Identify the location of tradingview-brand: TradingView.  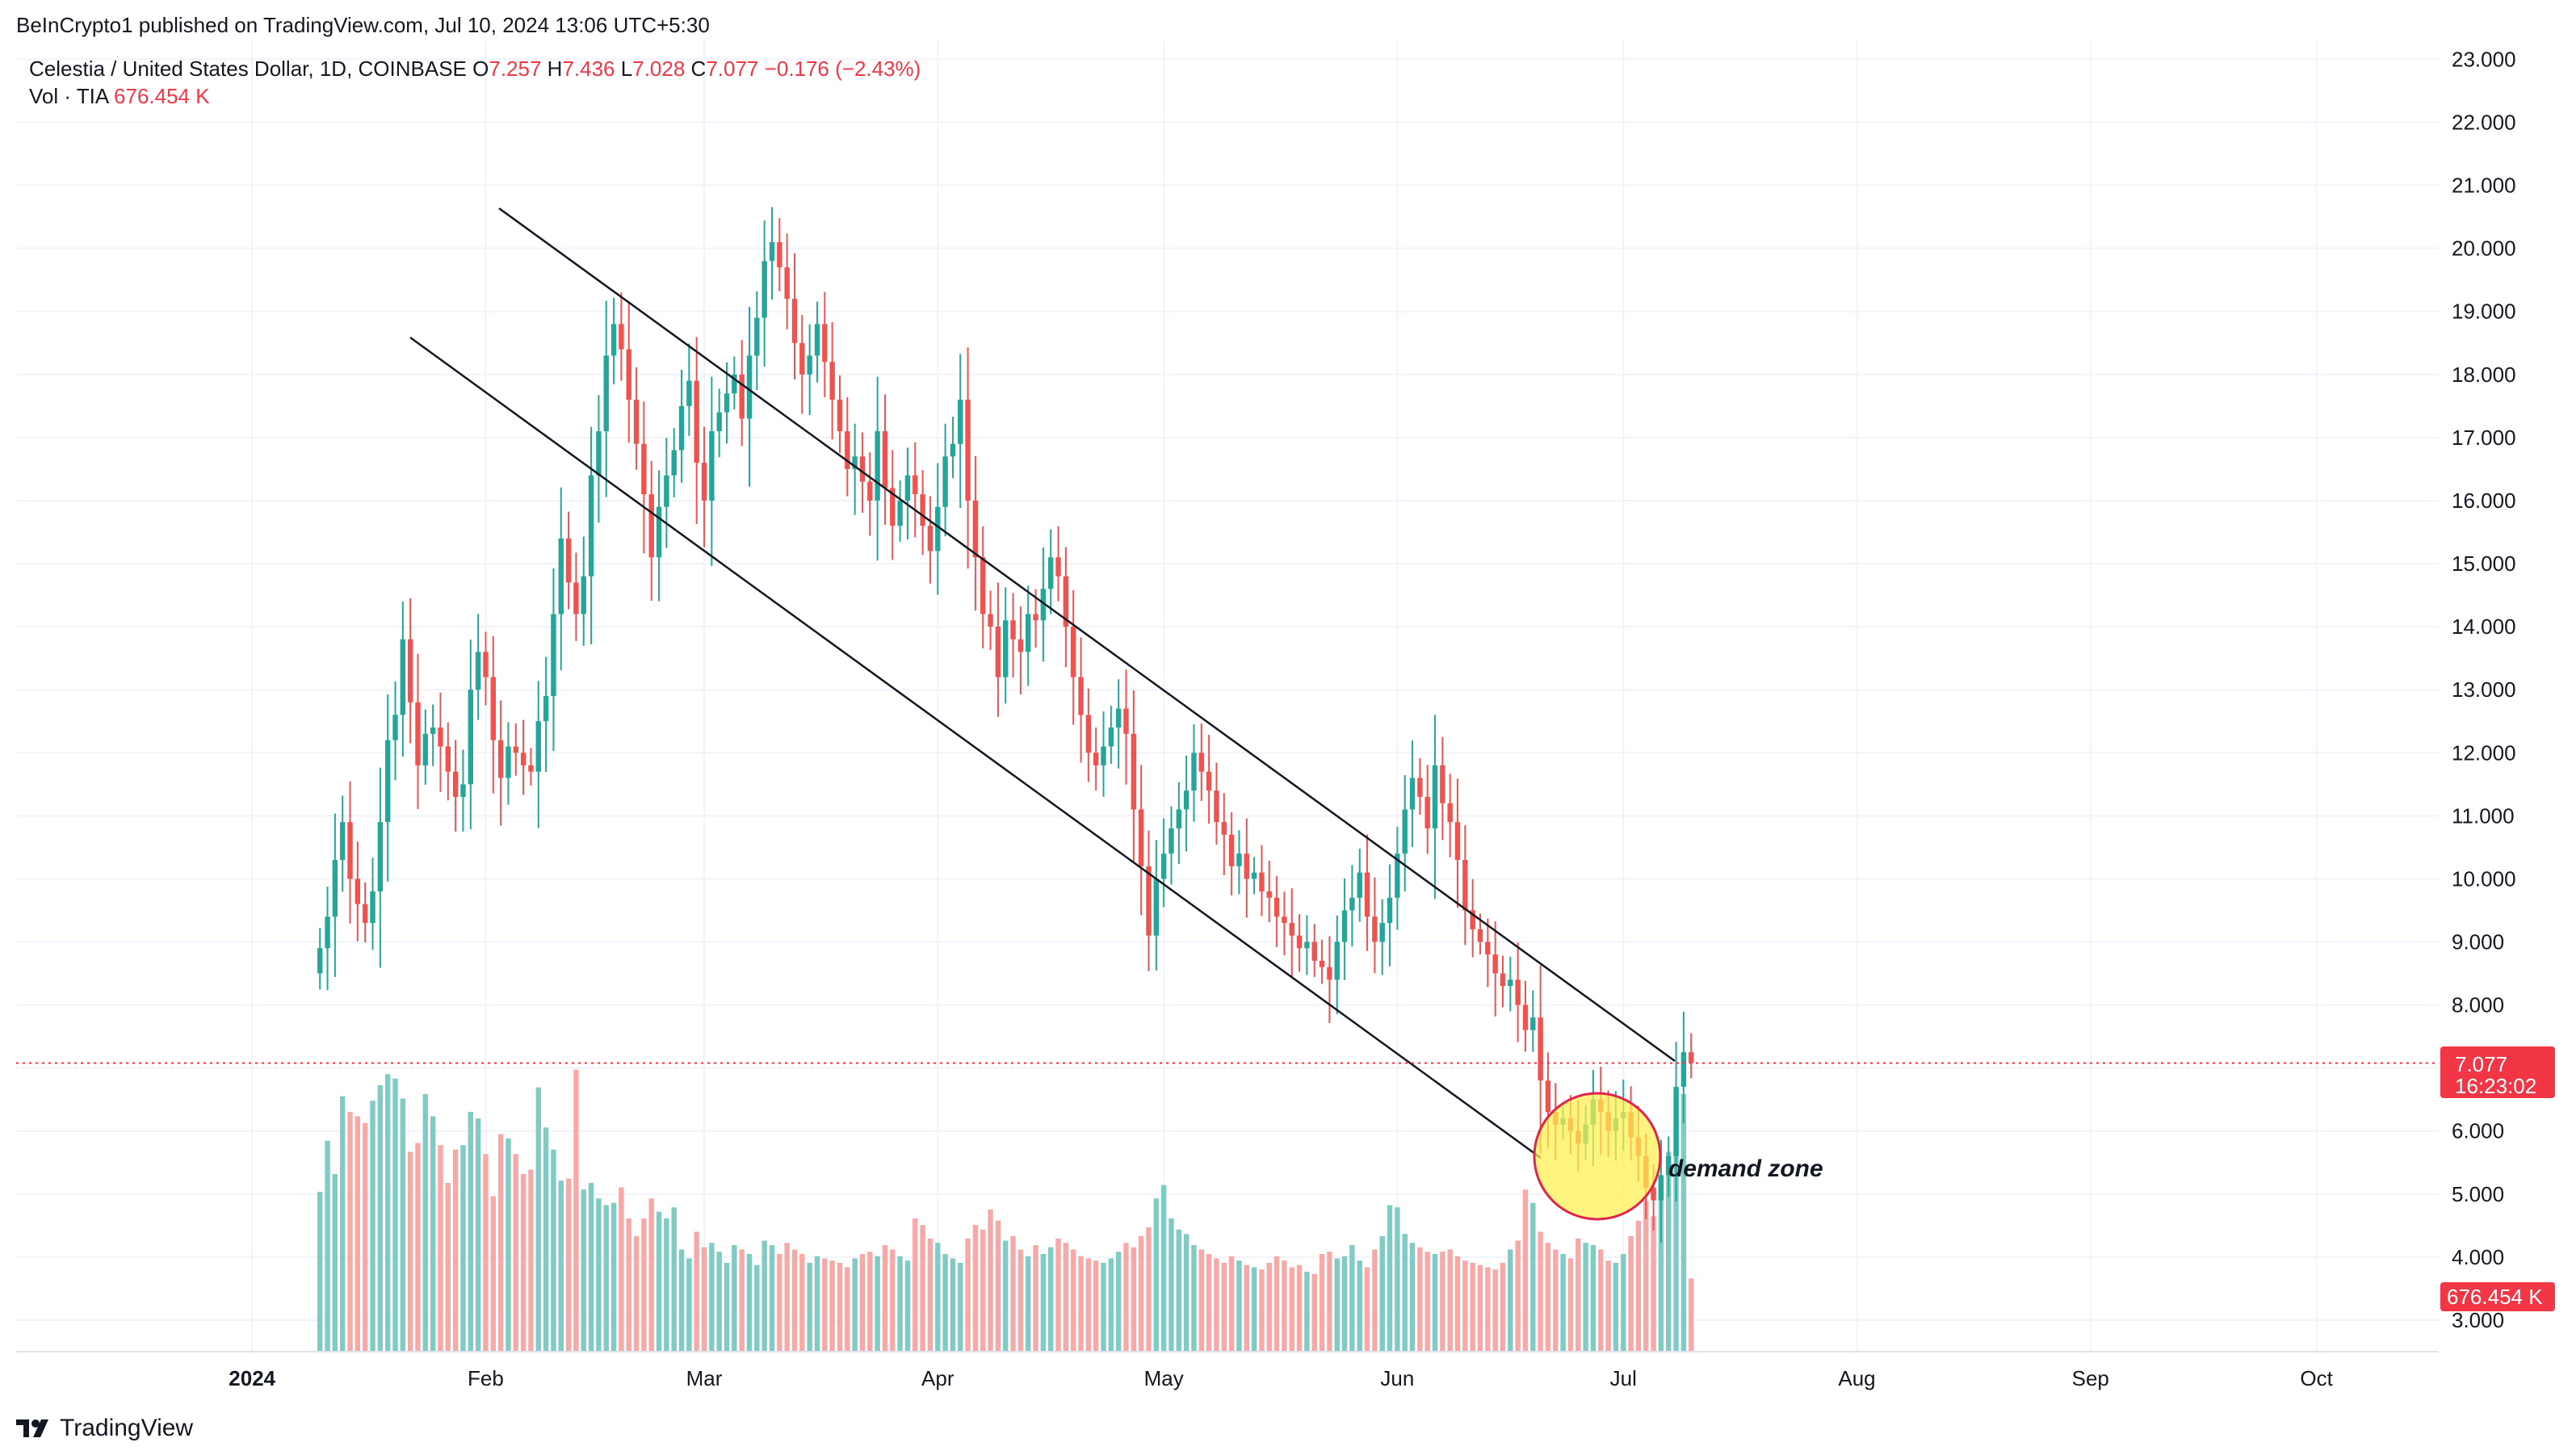
(104, 1428).